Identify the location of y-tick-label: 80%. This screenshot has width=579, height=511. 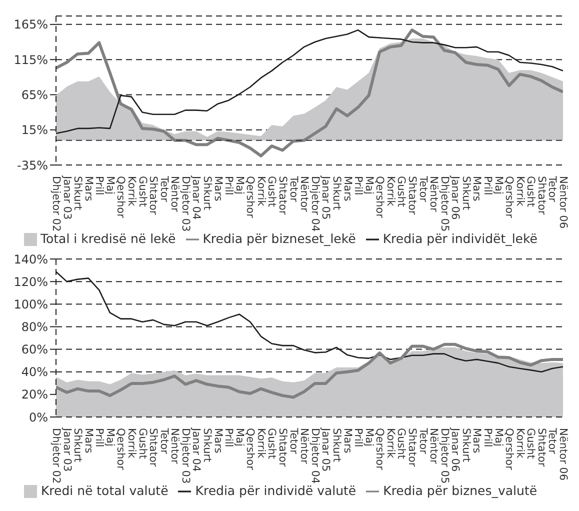
(34, 327).